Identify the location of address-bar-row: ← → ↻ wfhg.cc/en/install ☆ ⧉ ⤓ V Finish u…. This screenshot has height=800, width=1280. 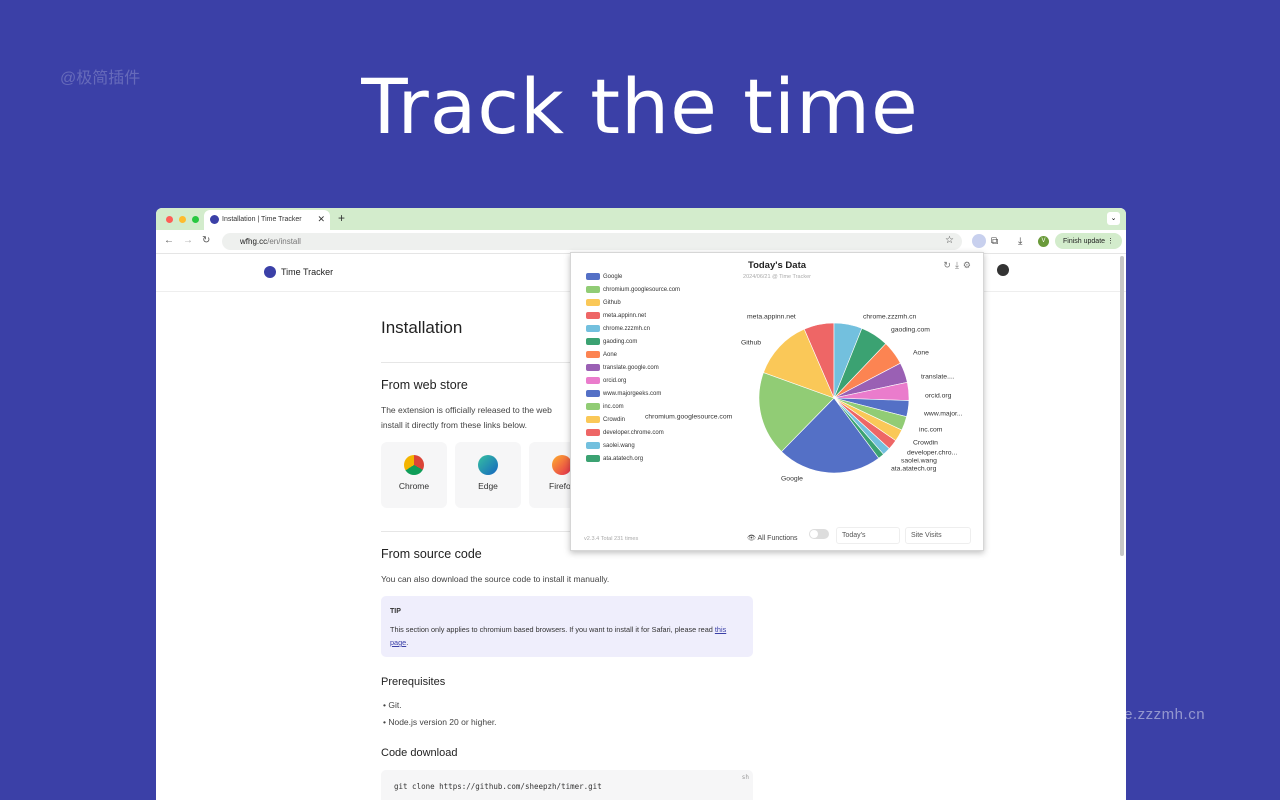
(641, 242).